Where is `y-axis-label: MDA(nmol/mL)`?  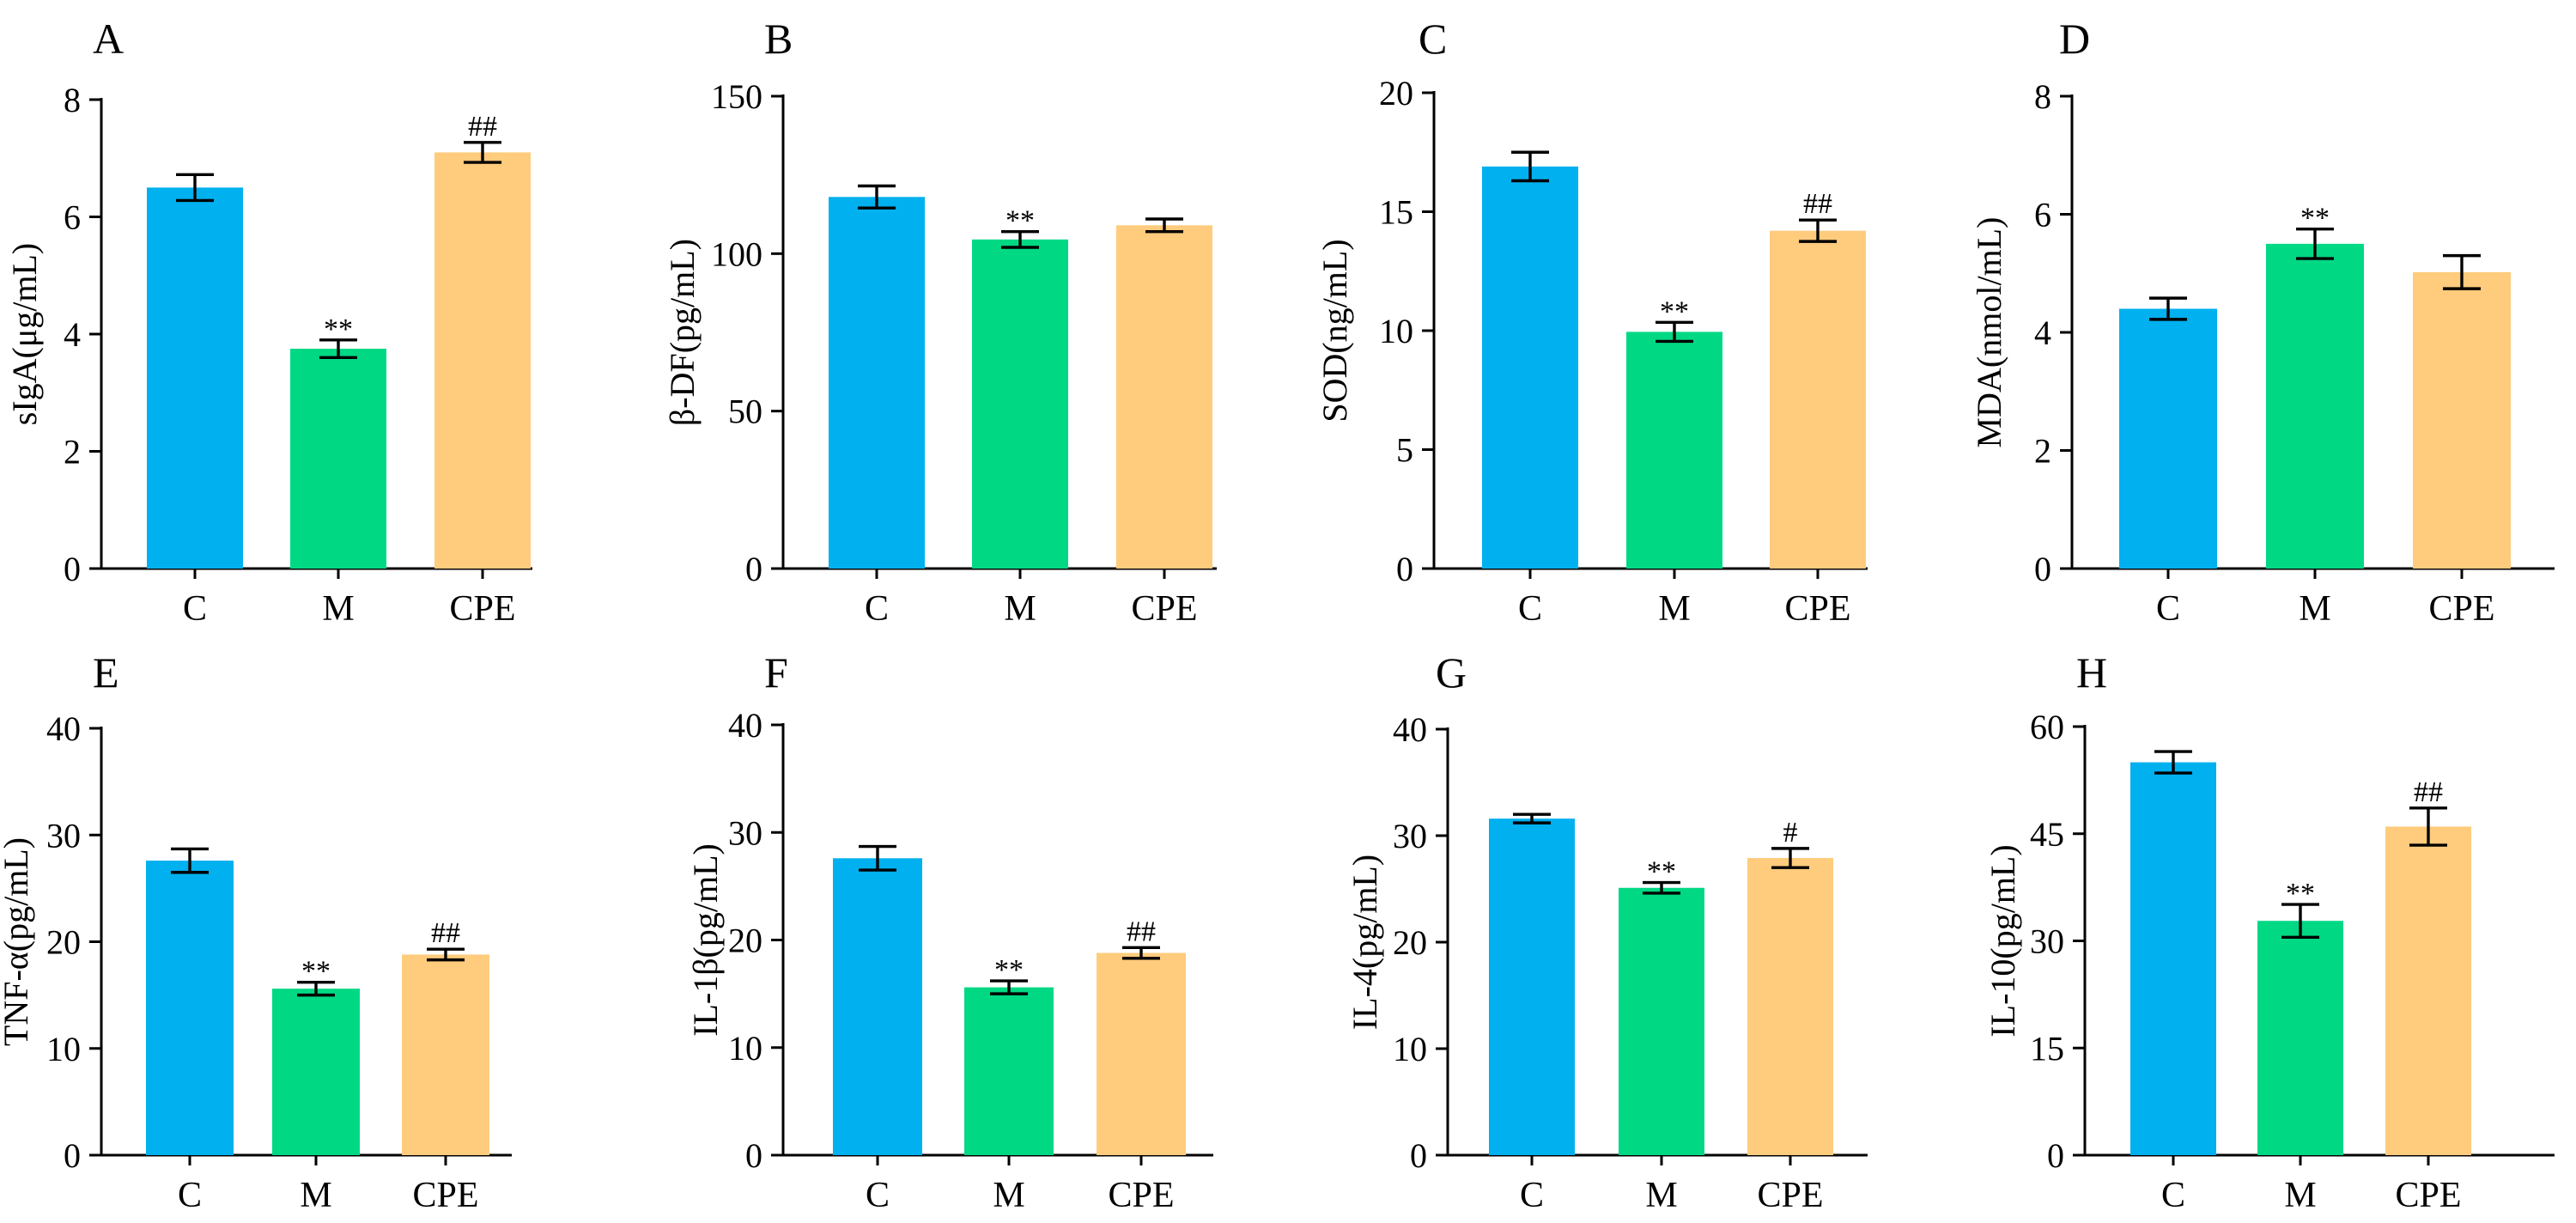
y-axis-label: MDA(nmol/mL) is located at coordinates (1989, 332).